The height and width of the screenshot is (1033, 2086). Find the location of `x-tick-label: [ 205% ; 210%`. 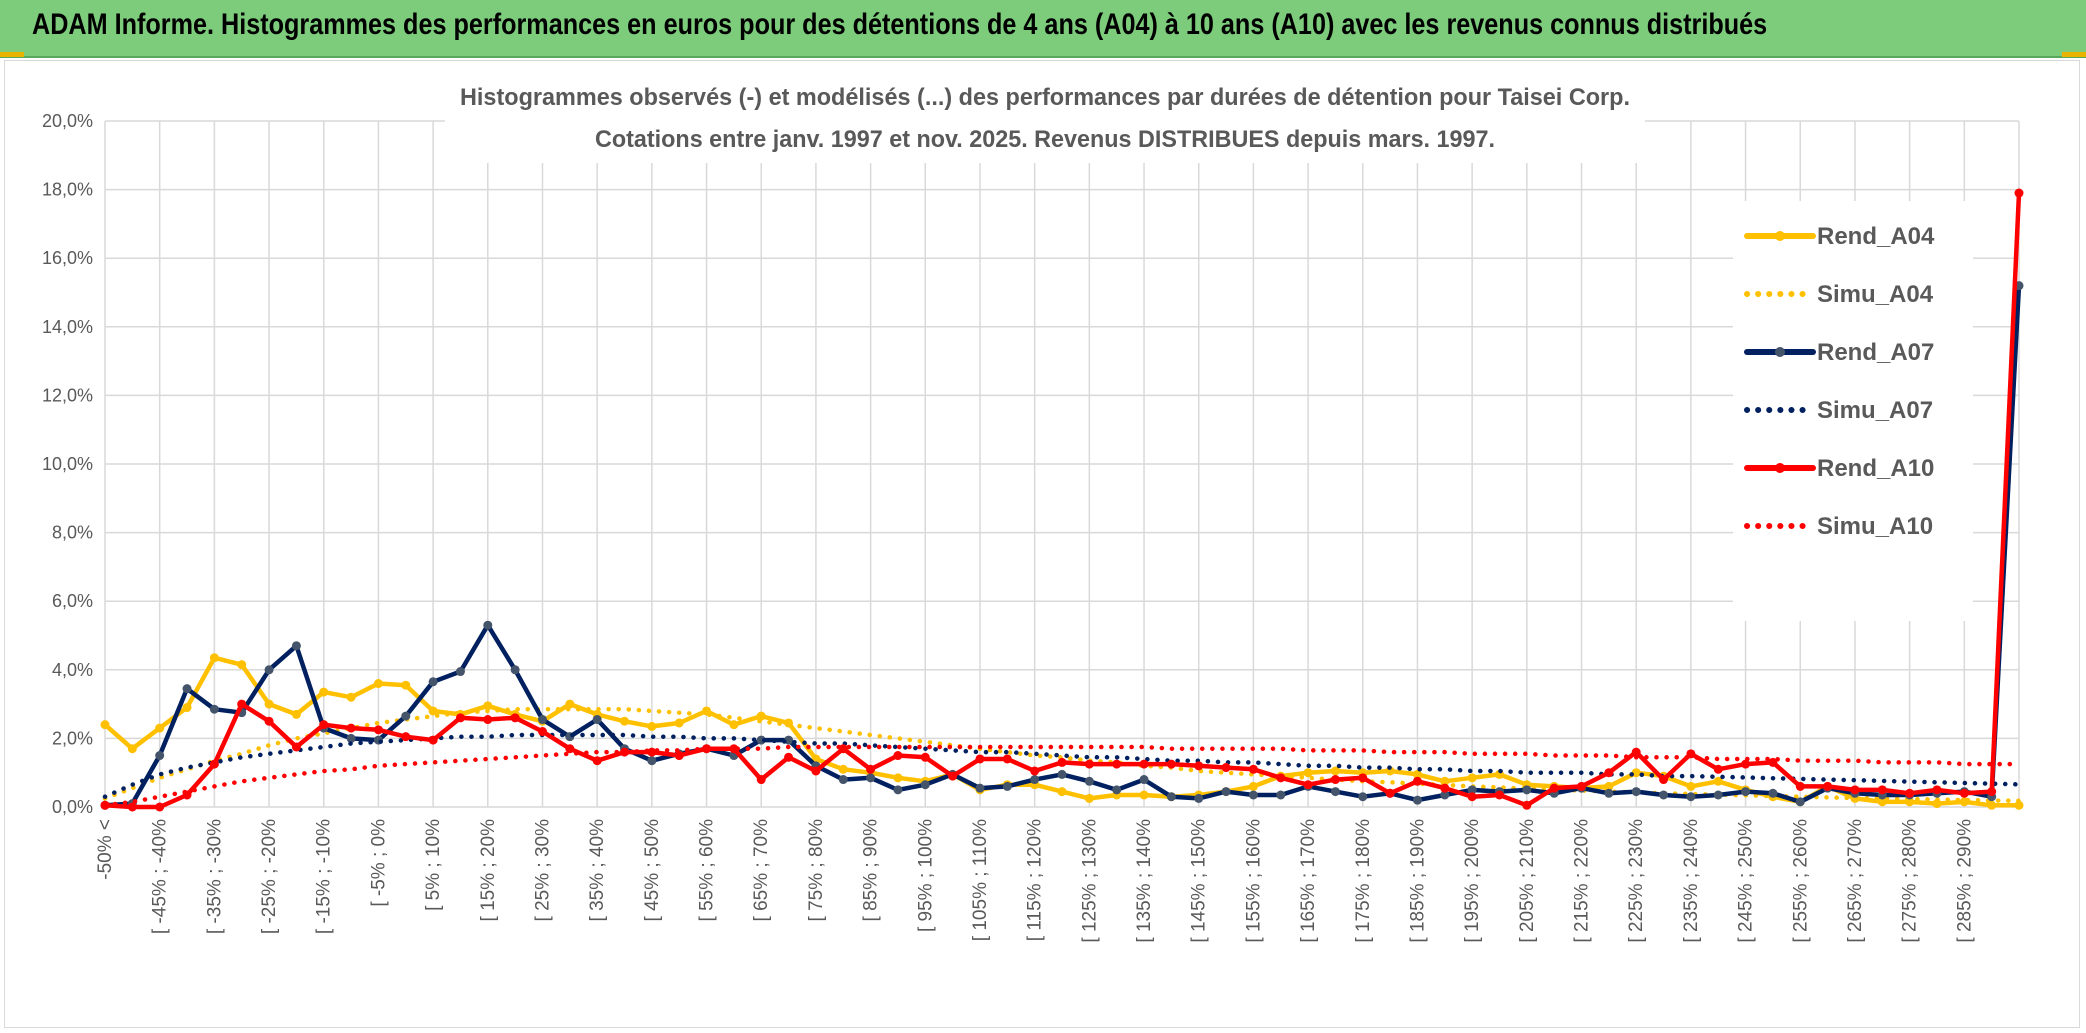

x-tick-label: [ 205% ; 210% is located at coordinates (1527, 881).